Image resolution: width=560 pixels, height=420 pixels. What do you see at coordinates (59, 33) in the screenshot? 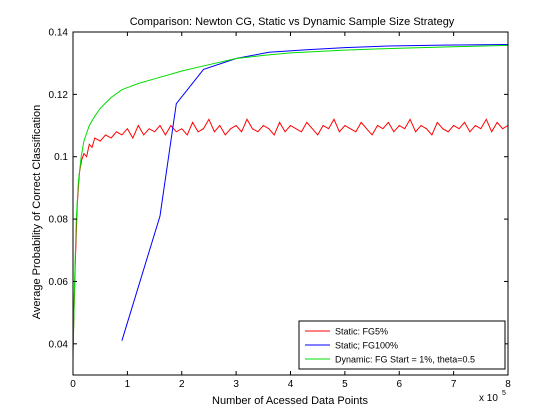
I see `y-tick-label: 0.14` at bounding box center [59, 33].